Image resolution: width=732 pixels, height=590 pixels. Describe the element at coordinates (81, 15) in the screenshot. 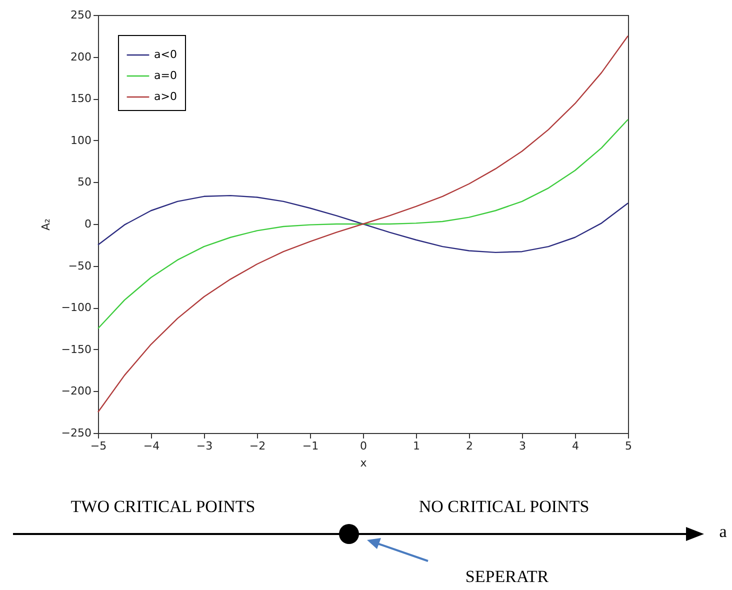

I see `y-tick-label: 250` at that location.